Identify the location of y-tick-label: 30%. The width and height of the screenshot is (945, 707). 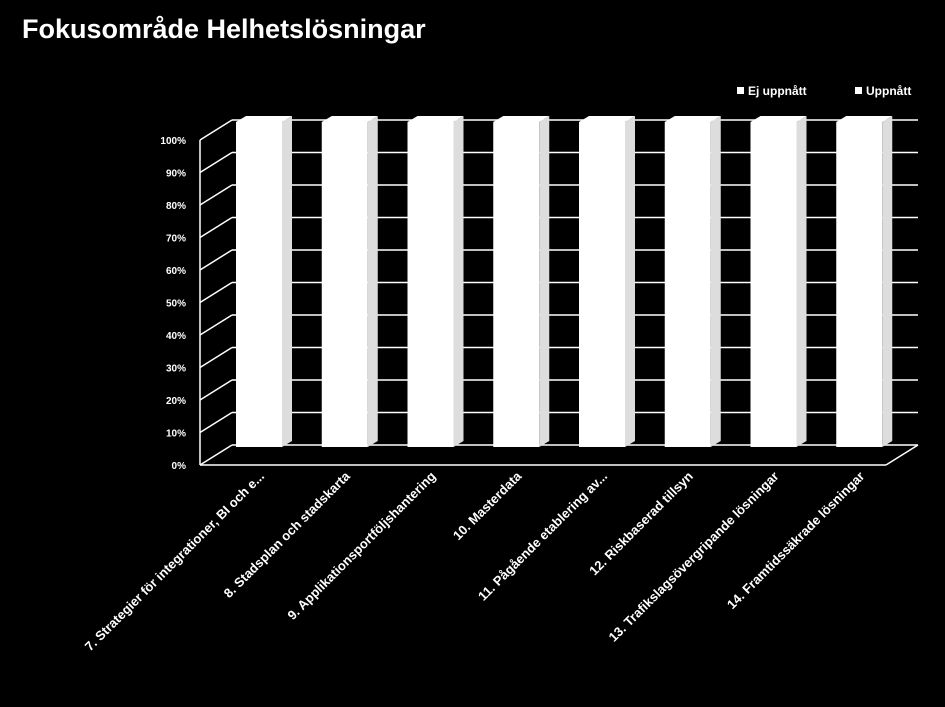
(176, 369).